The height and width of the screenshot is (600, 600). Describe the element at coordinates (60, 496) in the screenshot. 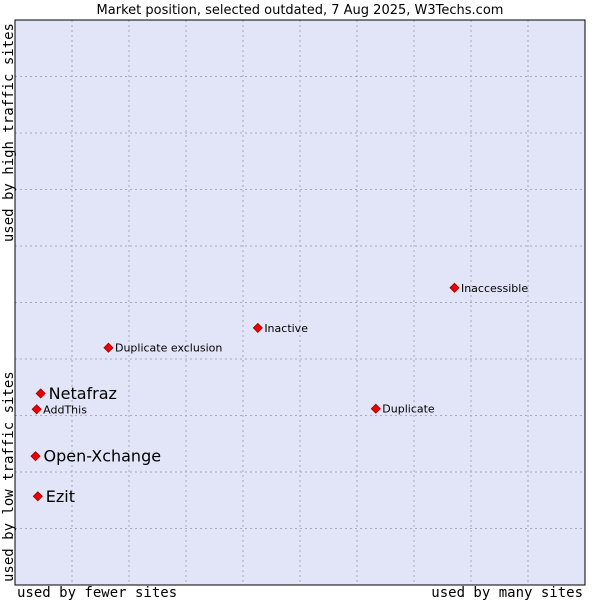

I see `point-label: Ezit` at that location.